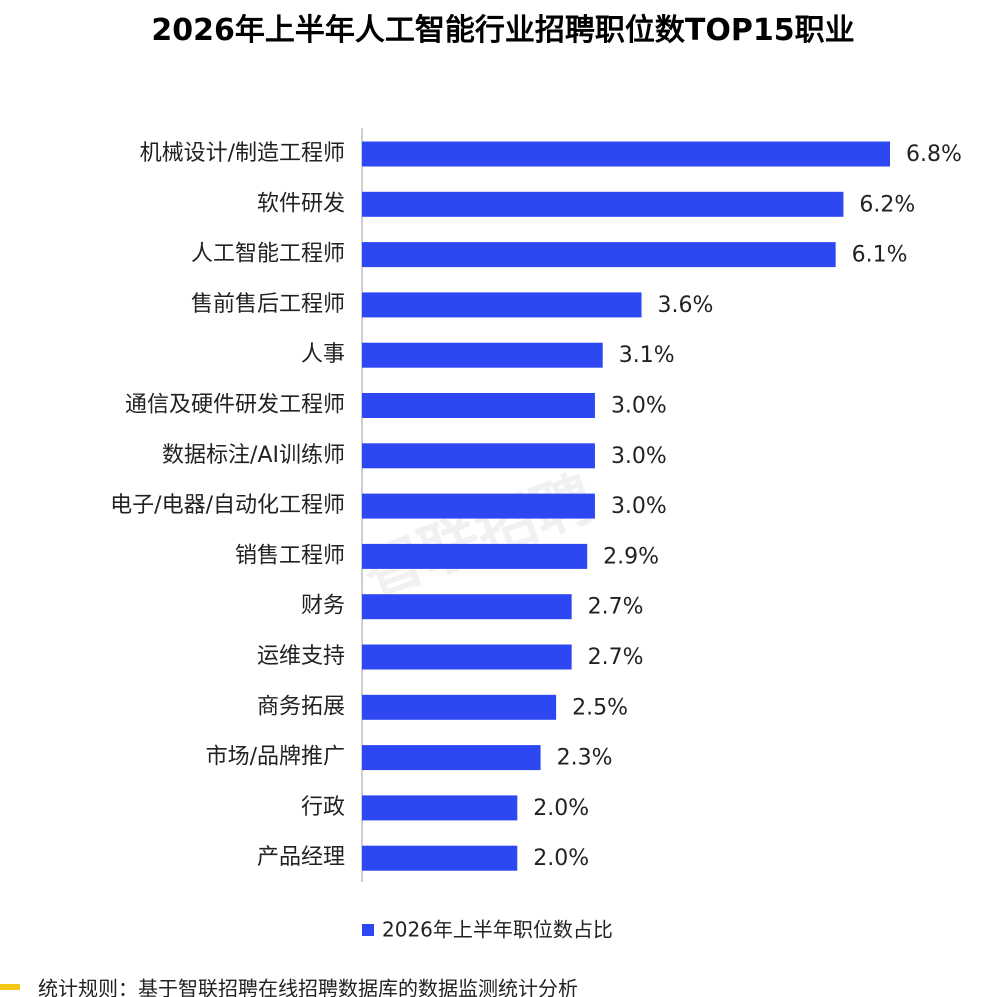  Describe the element at coordinates (887, 204) in the screenshot. I see `data-label: 6.2%` at that location.